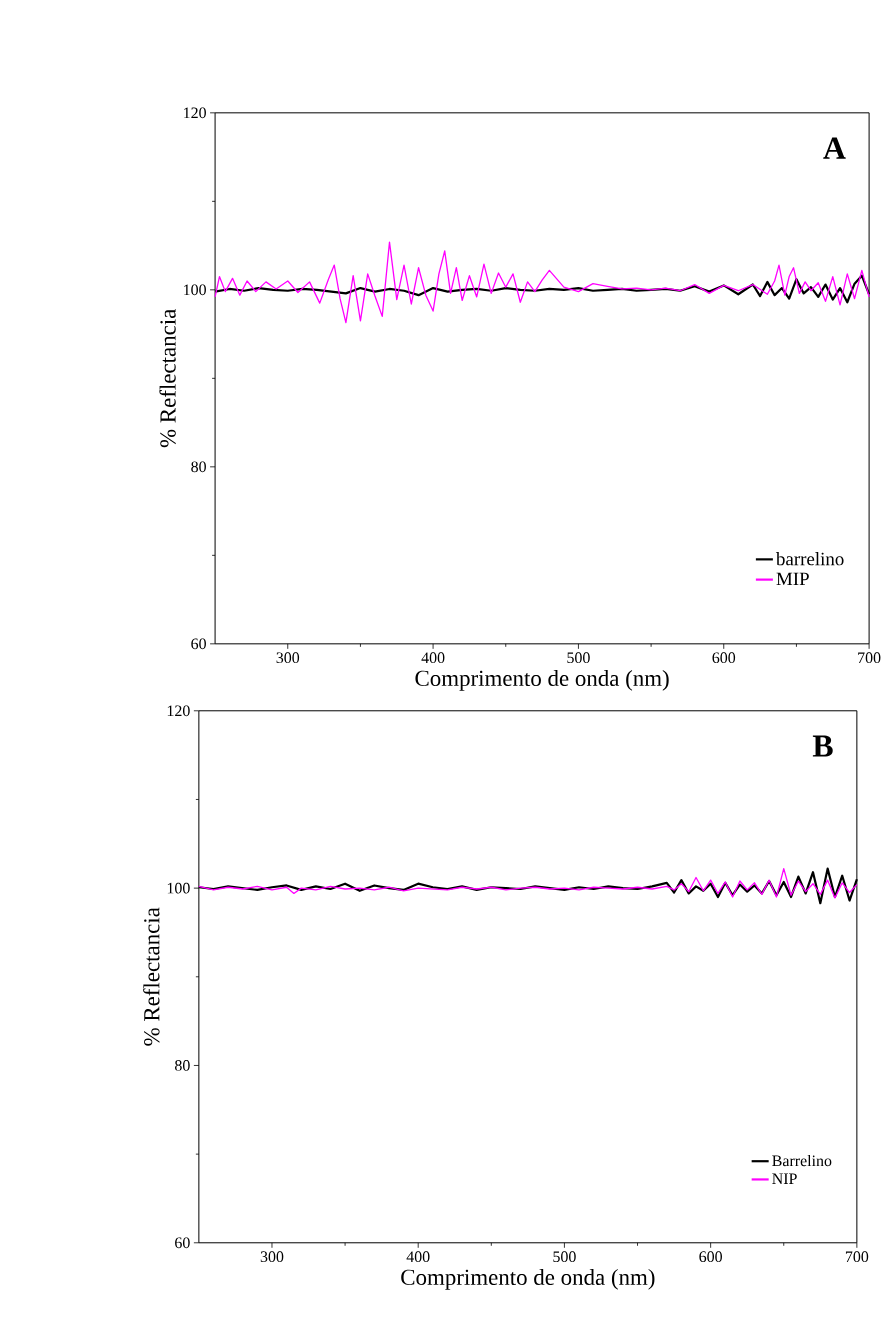 The width and height of the screenshot is (884, 1343). I want to click on legend-label: MIP, so click(792, 579).